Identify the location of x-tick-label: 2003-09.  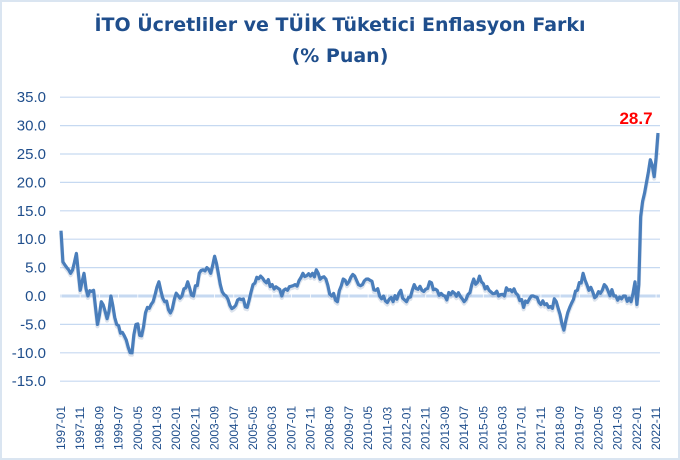
(215, 428).